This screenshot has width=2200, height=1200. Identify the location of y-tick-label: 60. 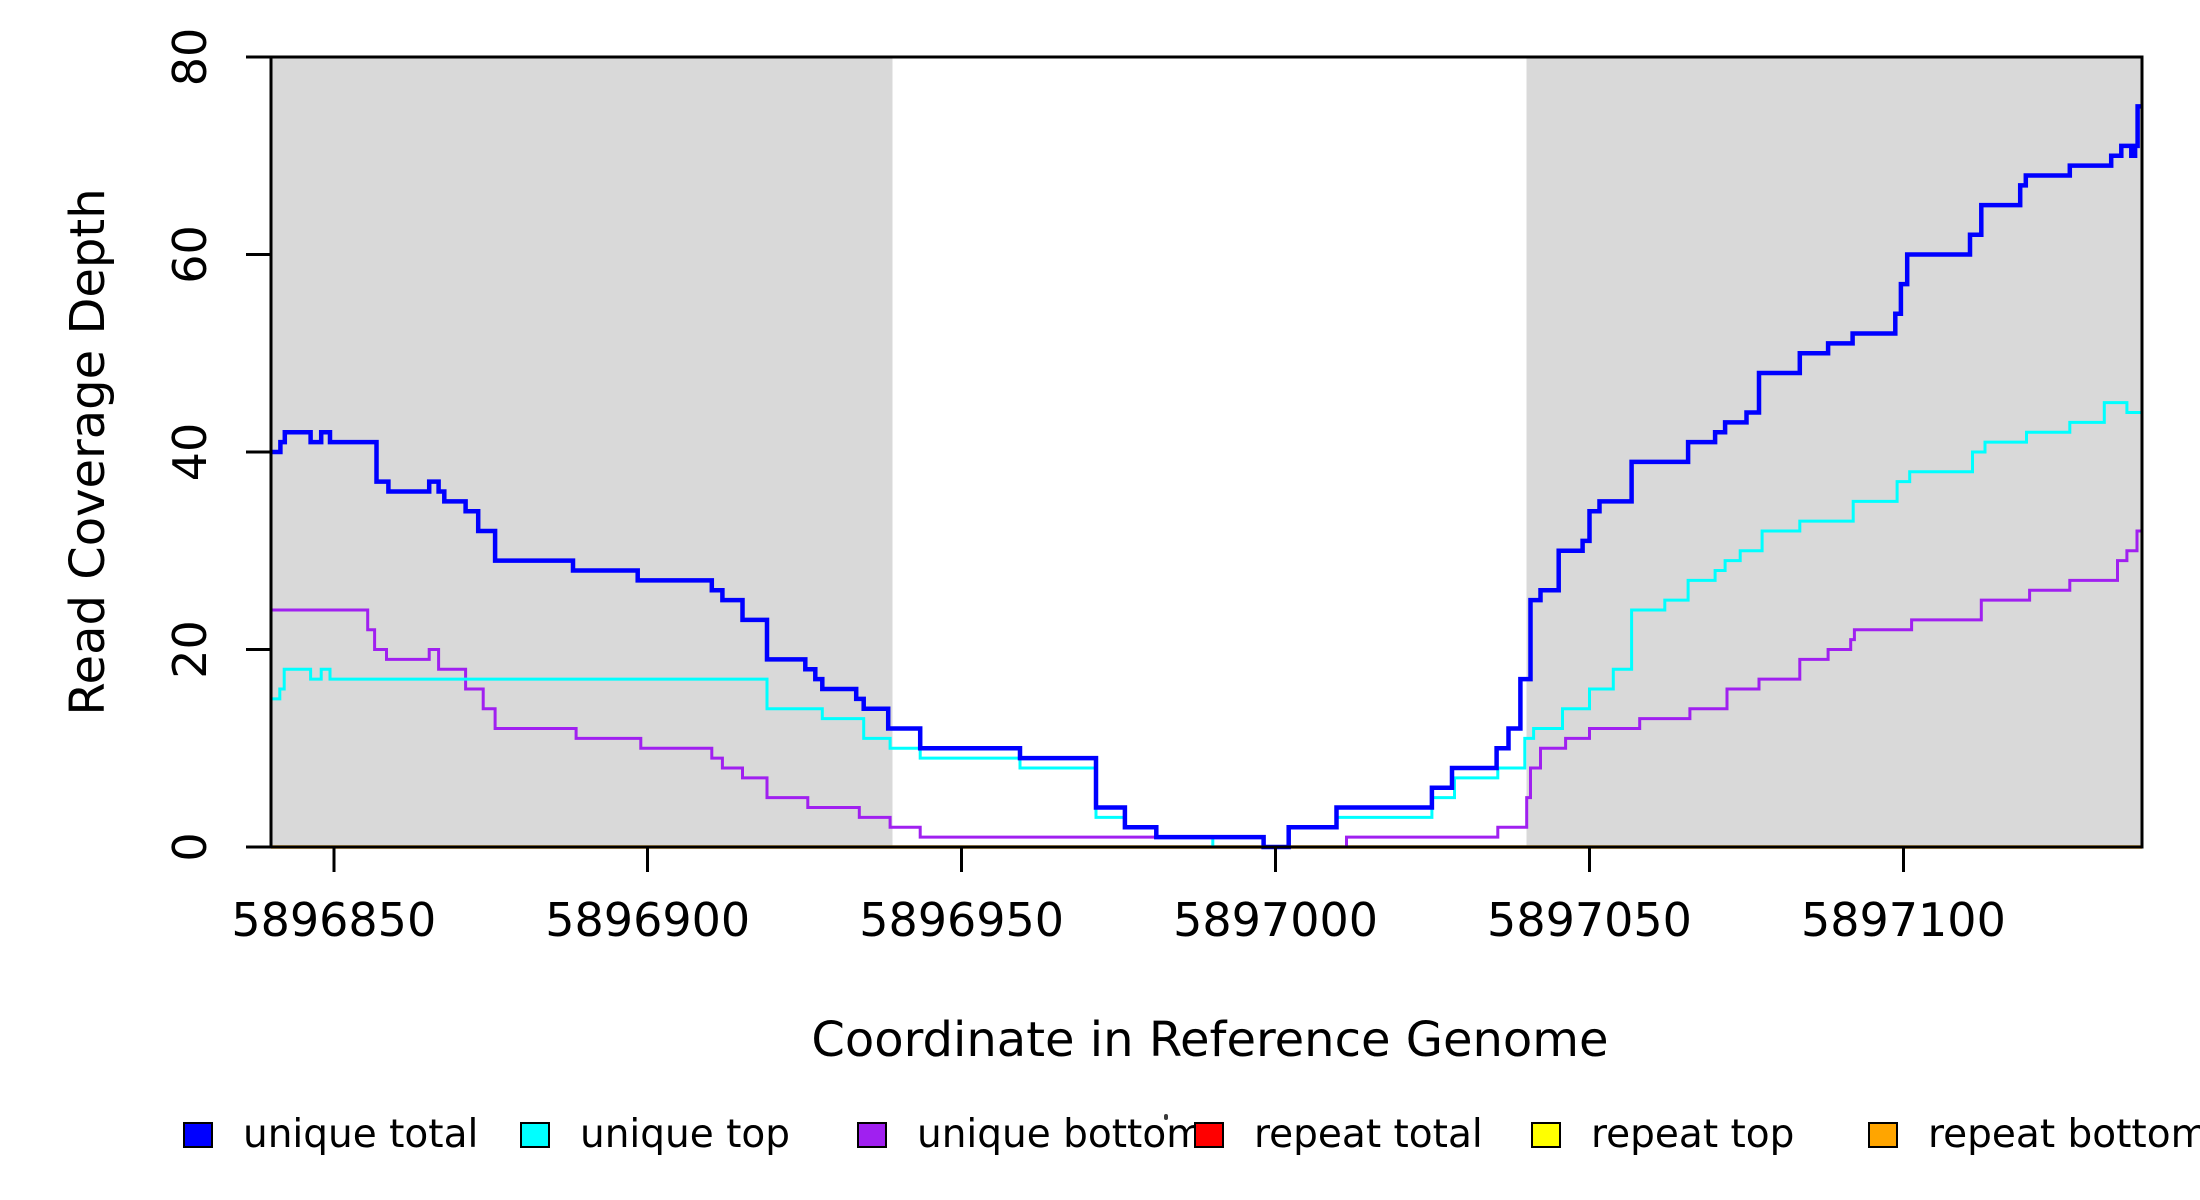
(190, 254).